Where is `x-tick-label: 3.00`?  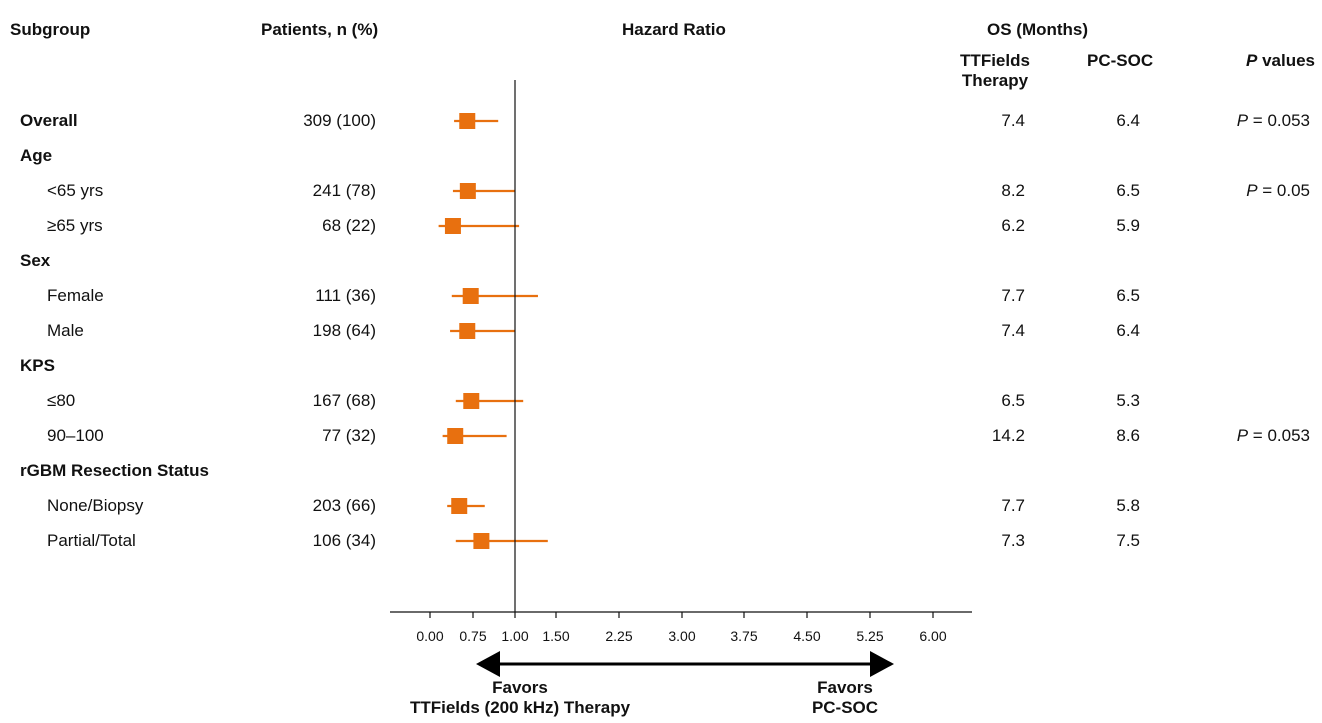 x-tick-label: 3.00 is located at coordinates (681, 636).